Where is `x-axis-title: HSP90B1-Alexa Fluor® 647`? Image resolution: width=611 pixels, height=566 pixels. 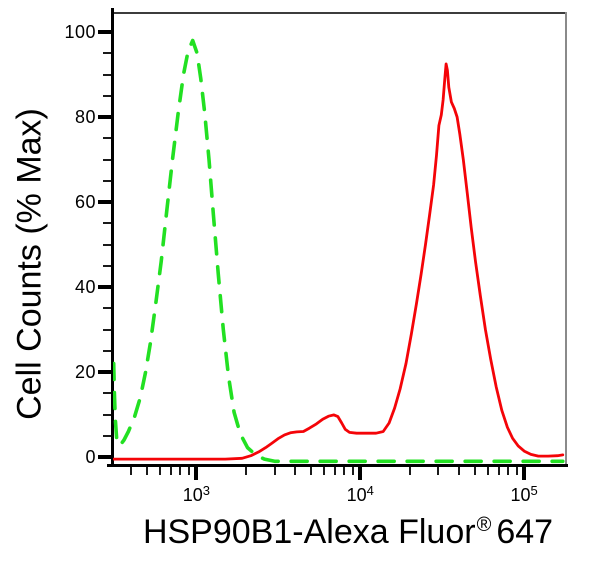 x-axis-title: HSP90B1-Alexa Fluor® 647 is located at coordinates (348, 532).